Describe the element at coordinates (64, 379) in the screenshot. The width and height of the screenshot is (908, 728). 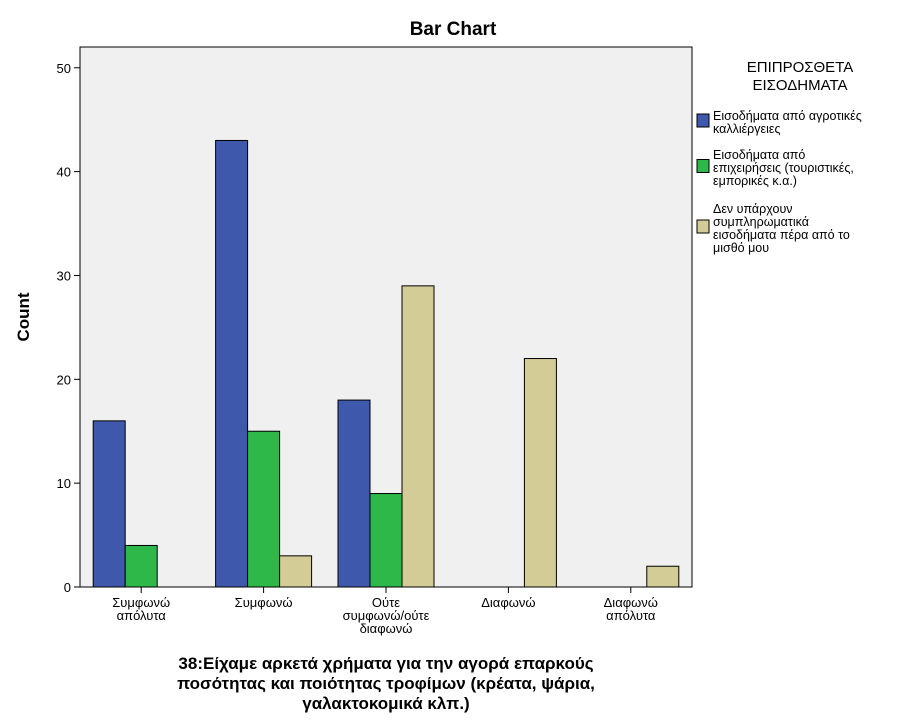
I see `y-tick-label: 20` at that location.